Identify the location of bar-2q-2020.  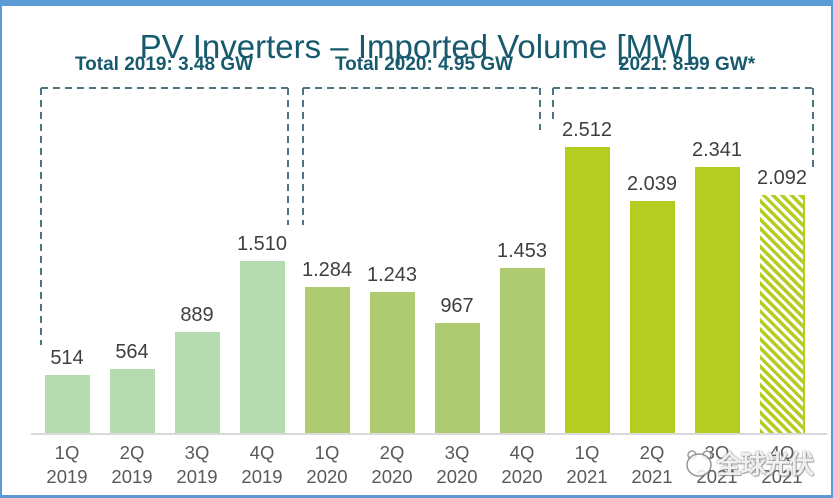
(392, 362).